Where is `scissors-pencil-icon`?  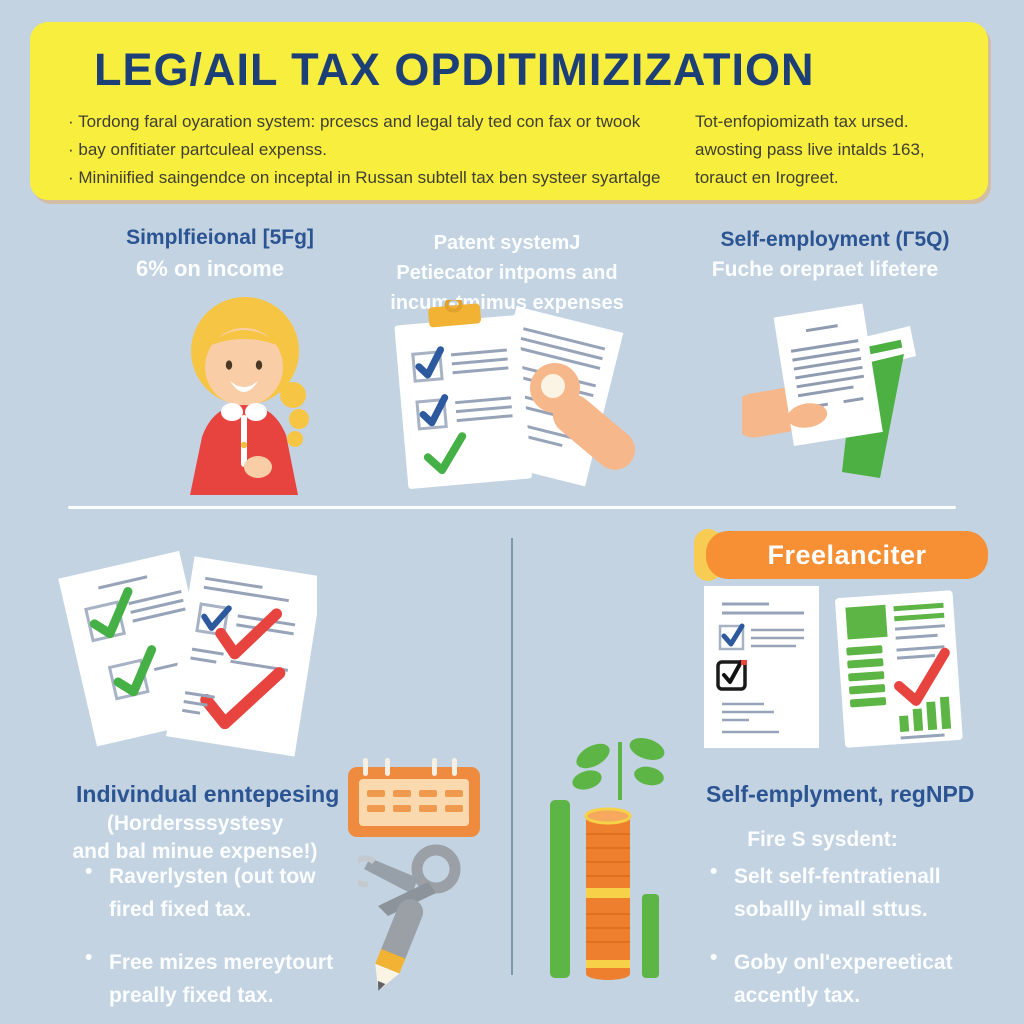 scissors-pencil-icon is located at coordinates (412, 923).